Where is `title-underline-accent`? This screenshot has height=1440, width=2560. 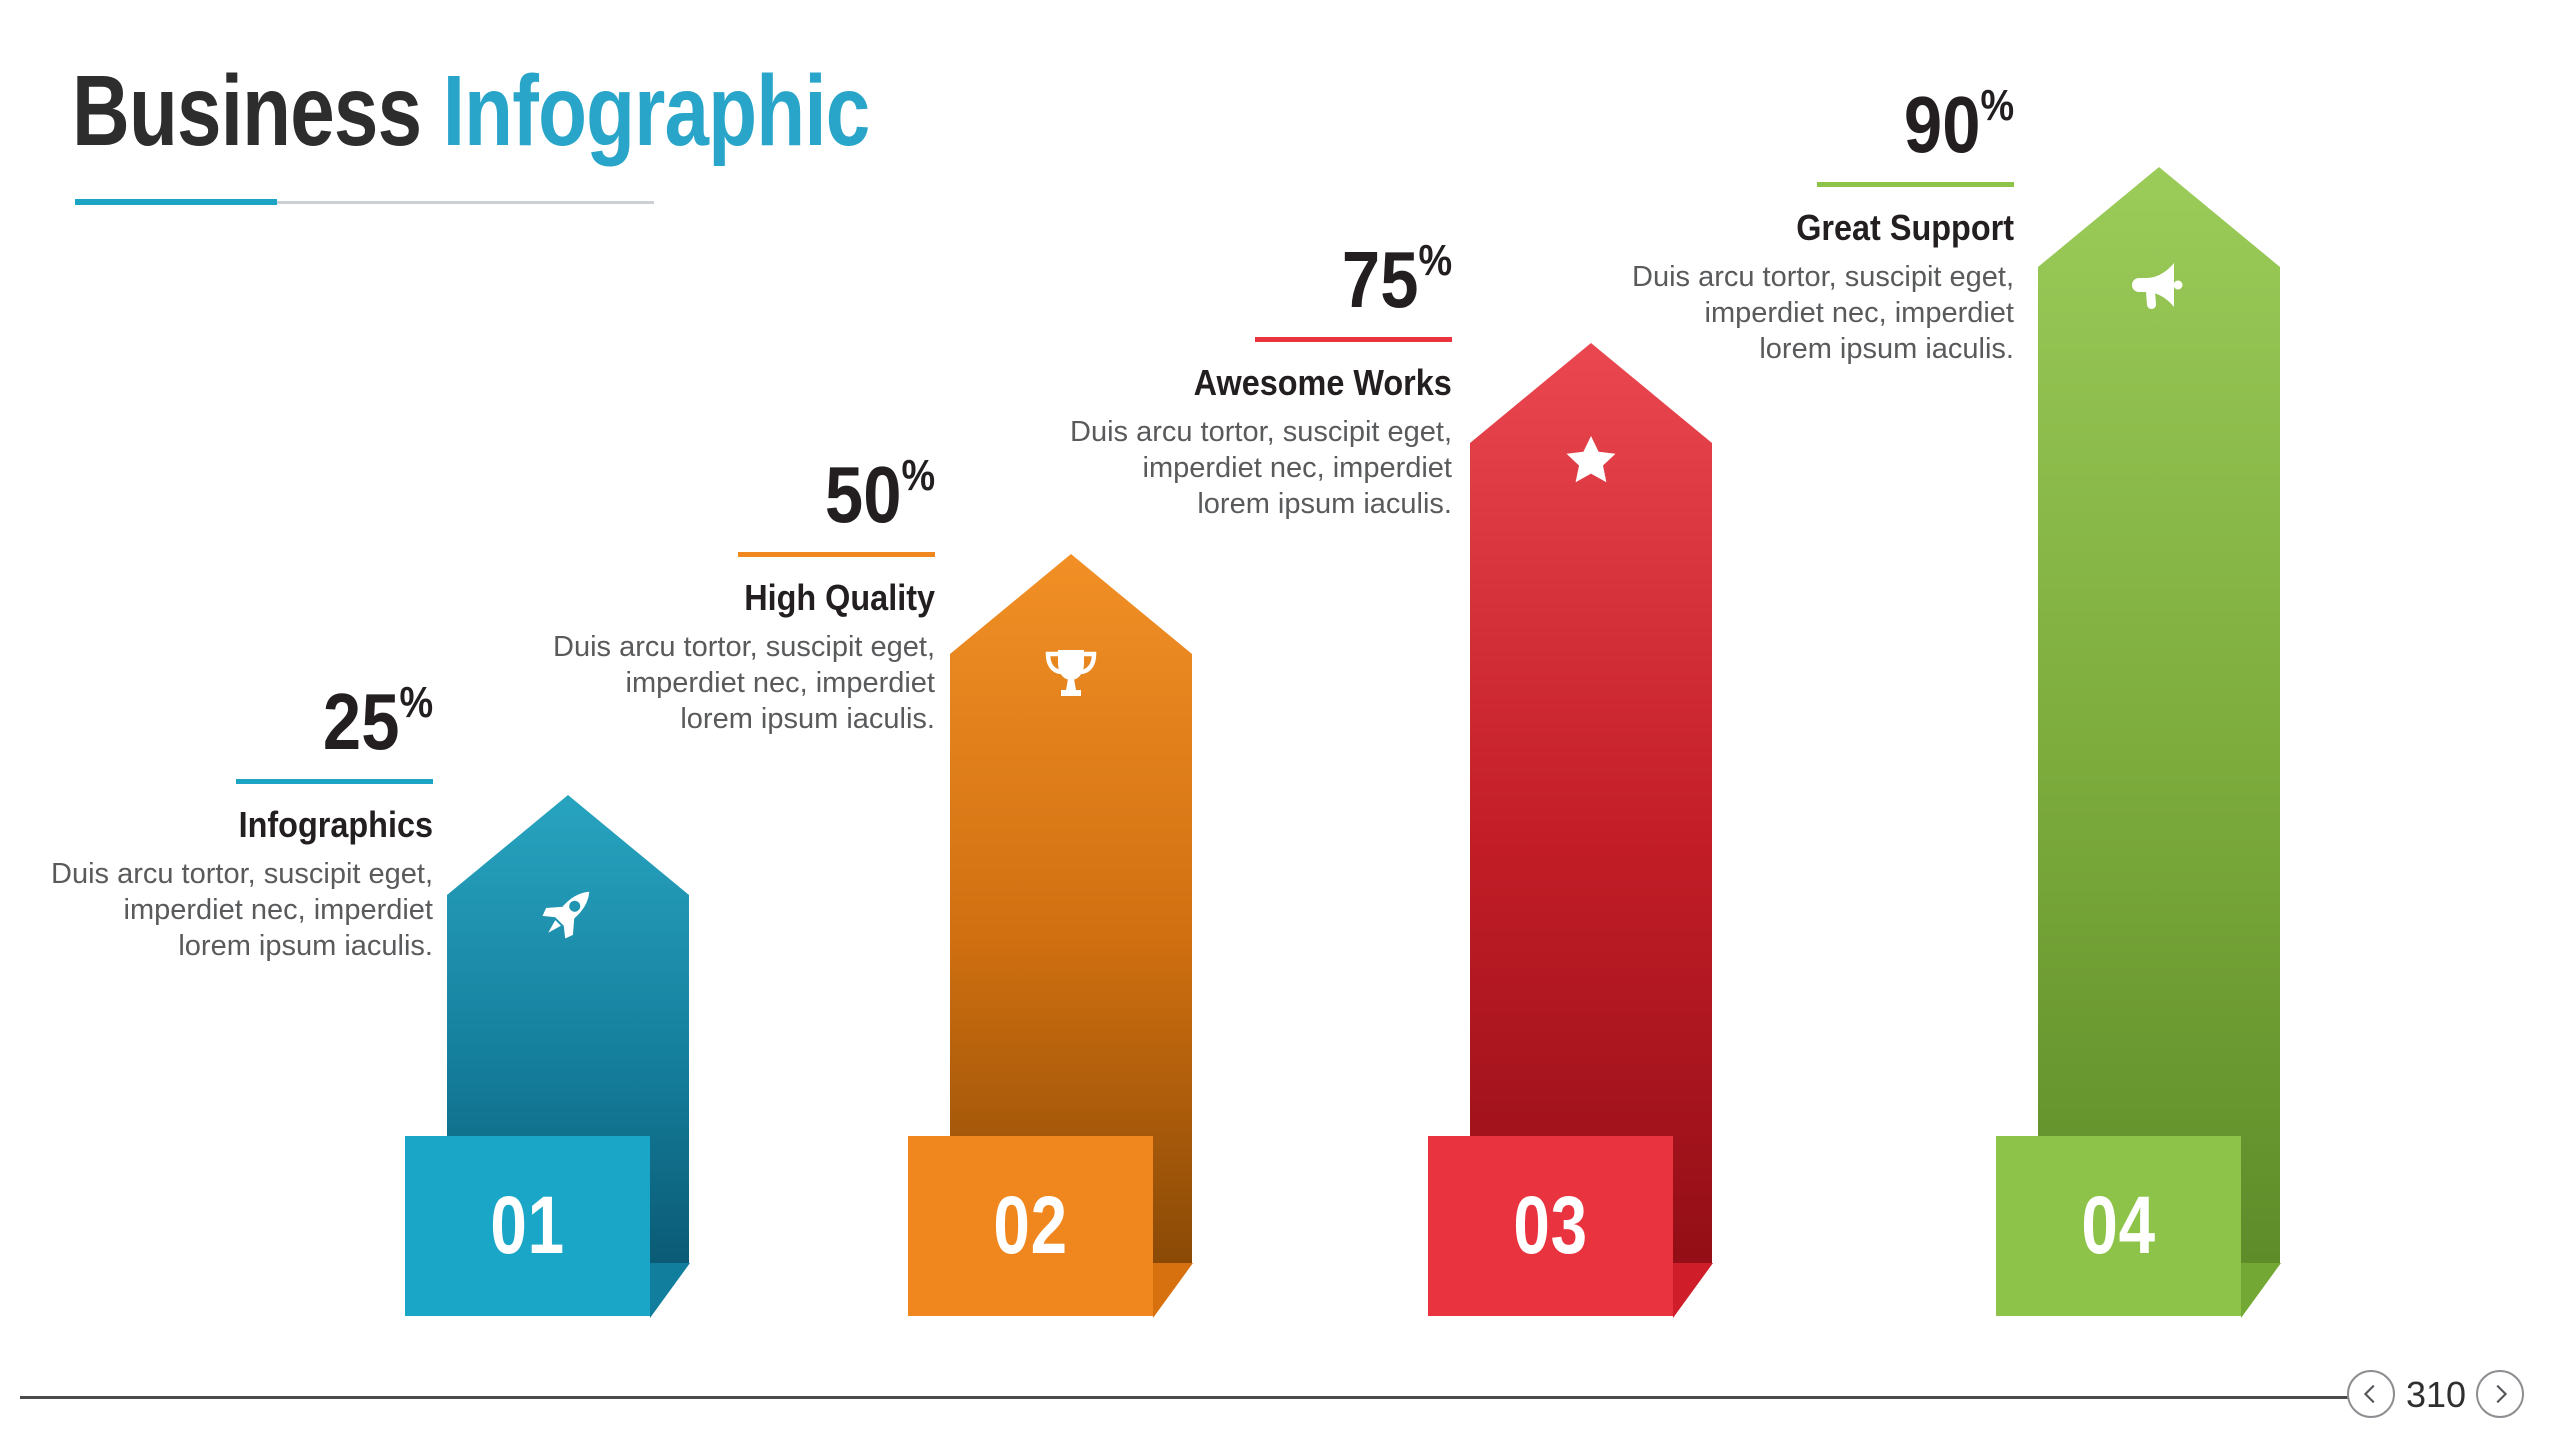 title-underline-accent is located at coordinates (176, 202).